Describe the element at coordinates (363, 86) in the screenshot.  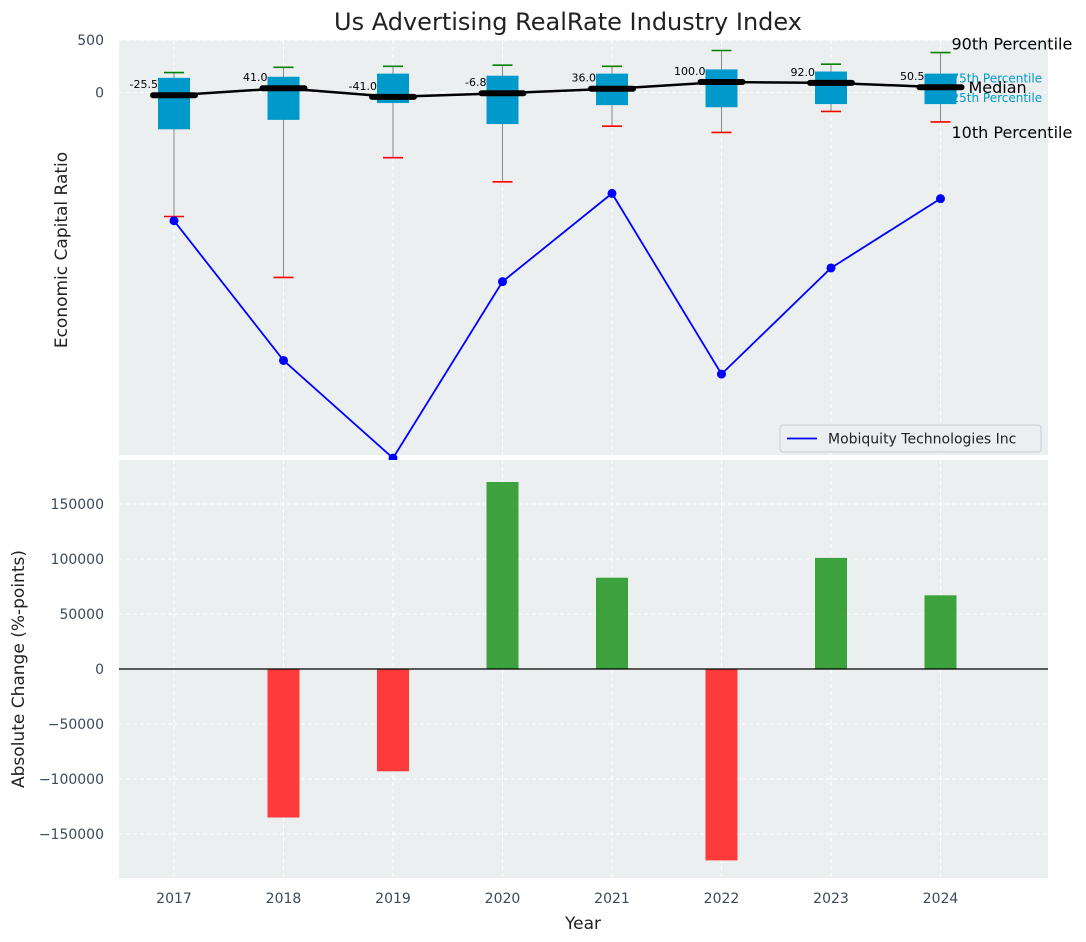
I see `median-value-label: -41.0` at that location.